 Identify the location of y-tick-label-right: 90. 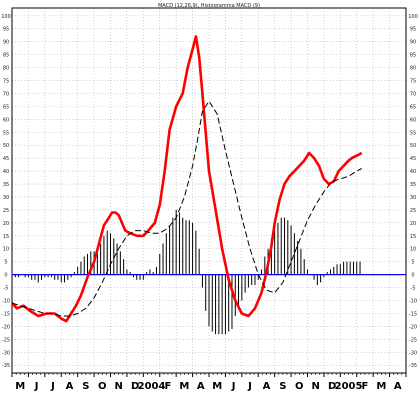
(413, 43).